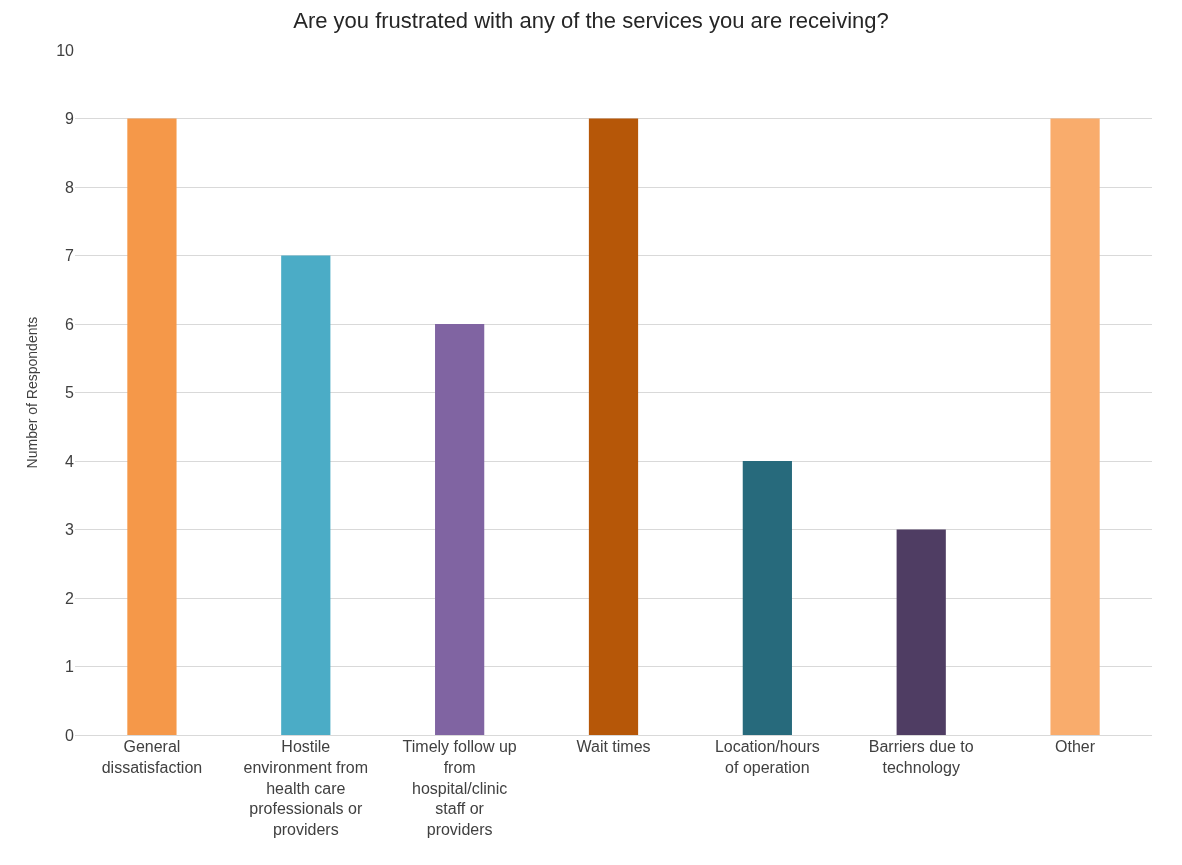 This screenshot has height=865, width=1182. I want to click on x-tick-label: Location/hours of operation, so click(767, 757).